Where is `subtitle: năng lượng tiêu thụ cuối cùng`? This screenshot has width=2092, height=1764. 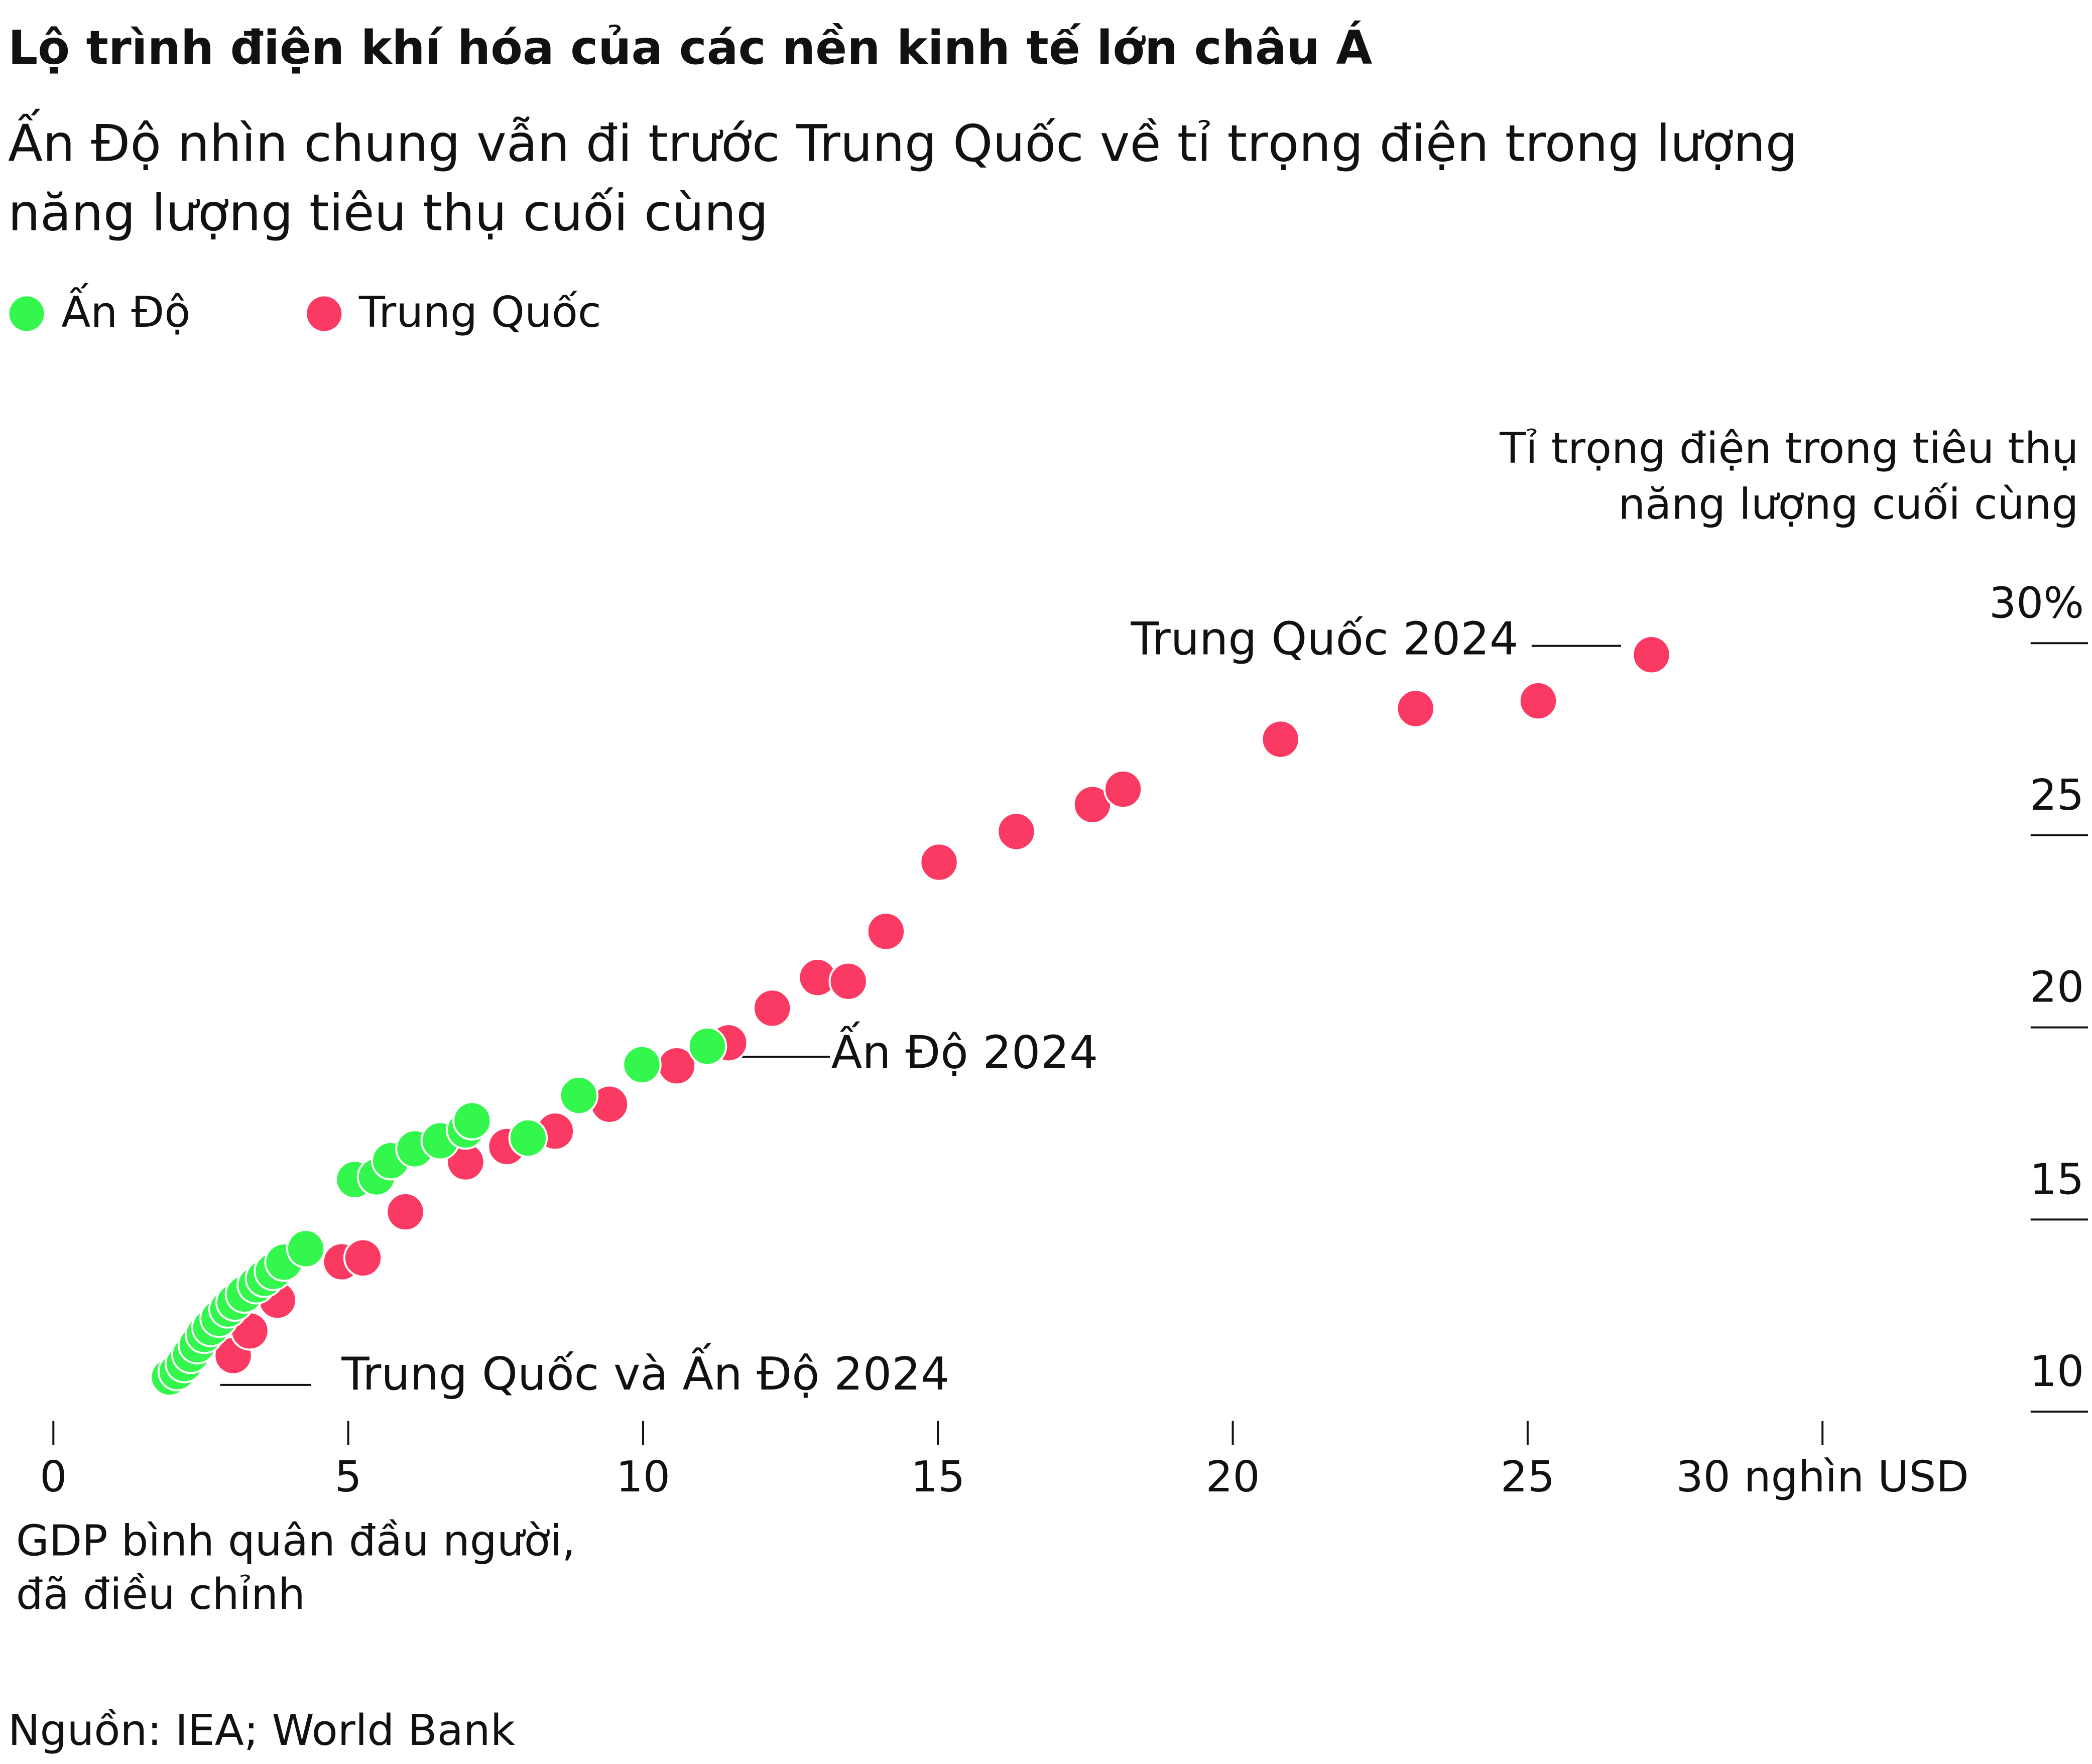 subtitle: năng lượng tiêu thụ cuối cùng is located at coordinates (389, 212).